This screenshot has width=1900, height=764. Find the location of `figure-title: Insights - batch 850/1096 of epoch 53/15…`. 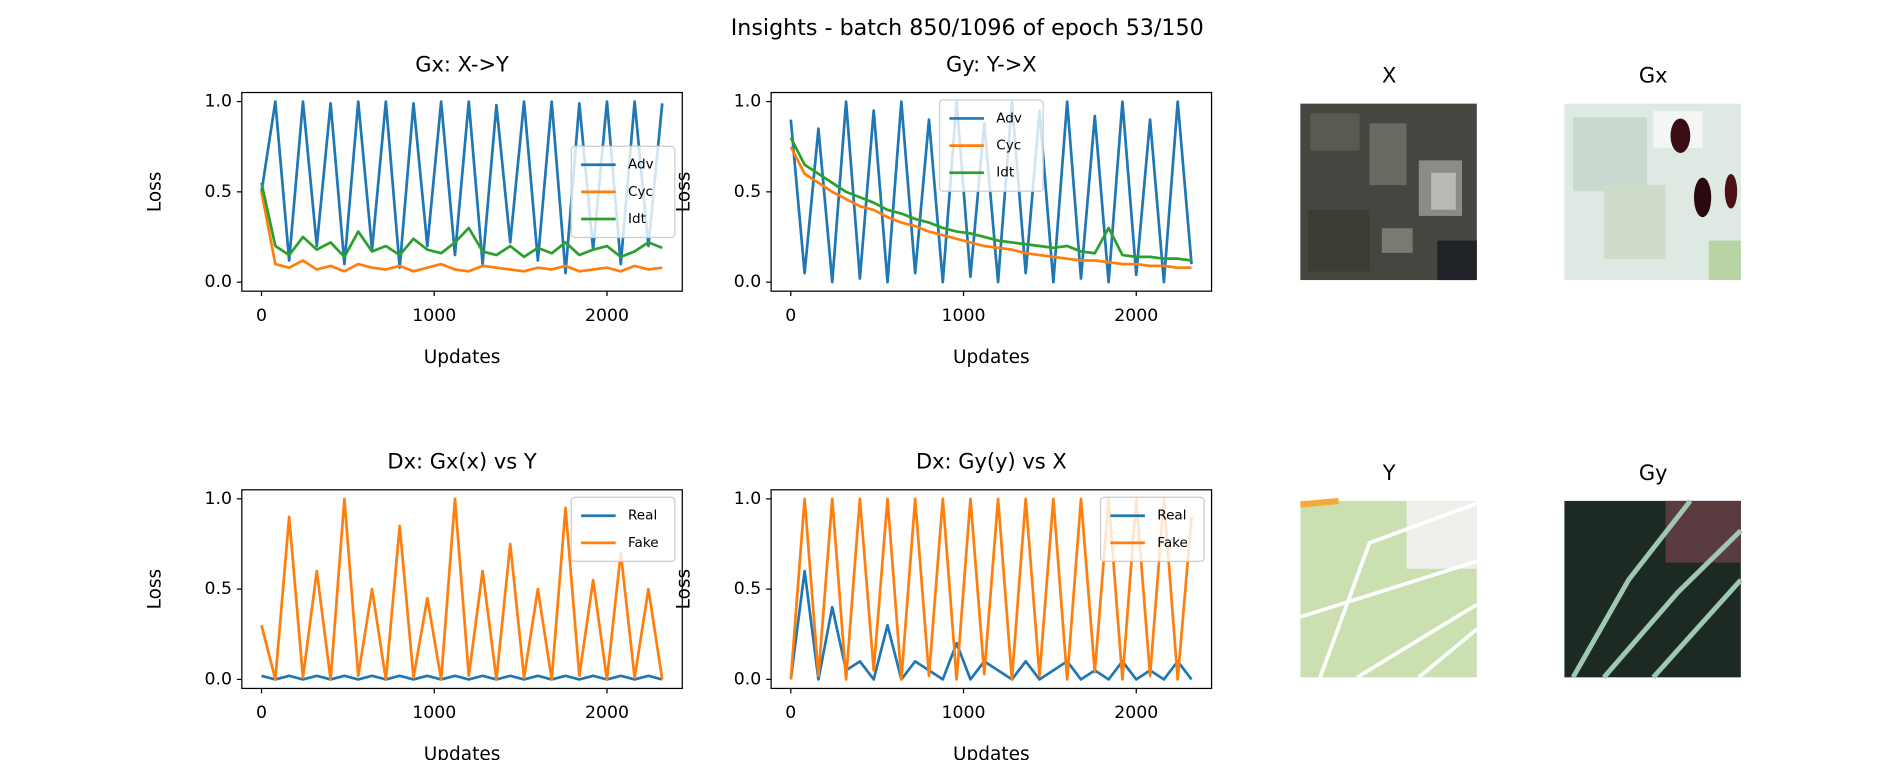

figure-title: Insights - batch 850/1096 of epoch 53/15… is located at coordinates (967, 28).